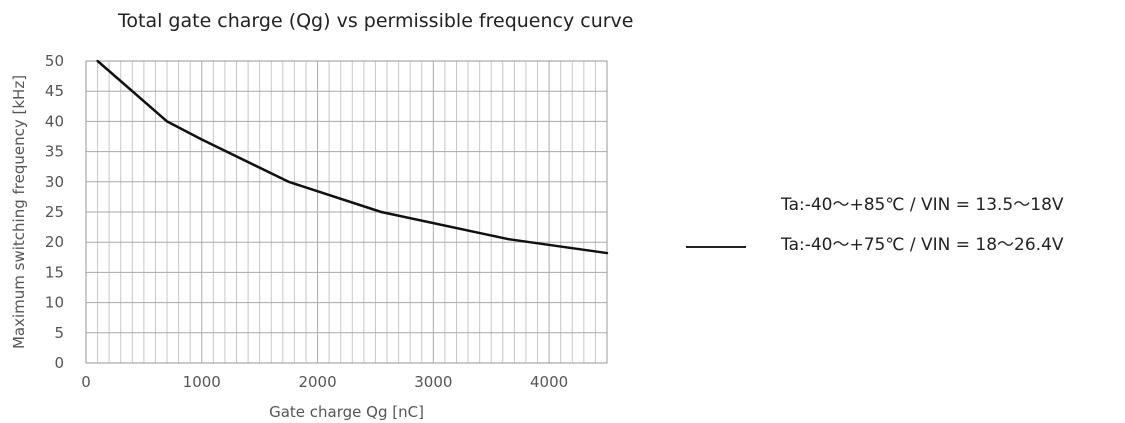  I want to click on x-tick-label: 2000, so click(317, 382).